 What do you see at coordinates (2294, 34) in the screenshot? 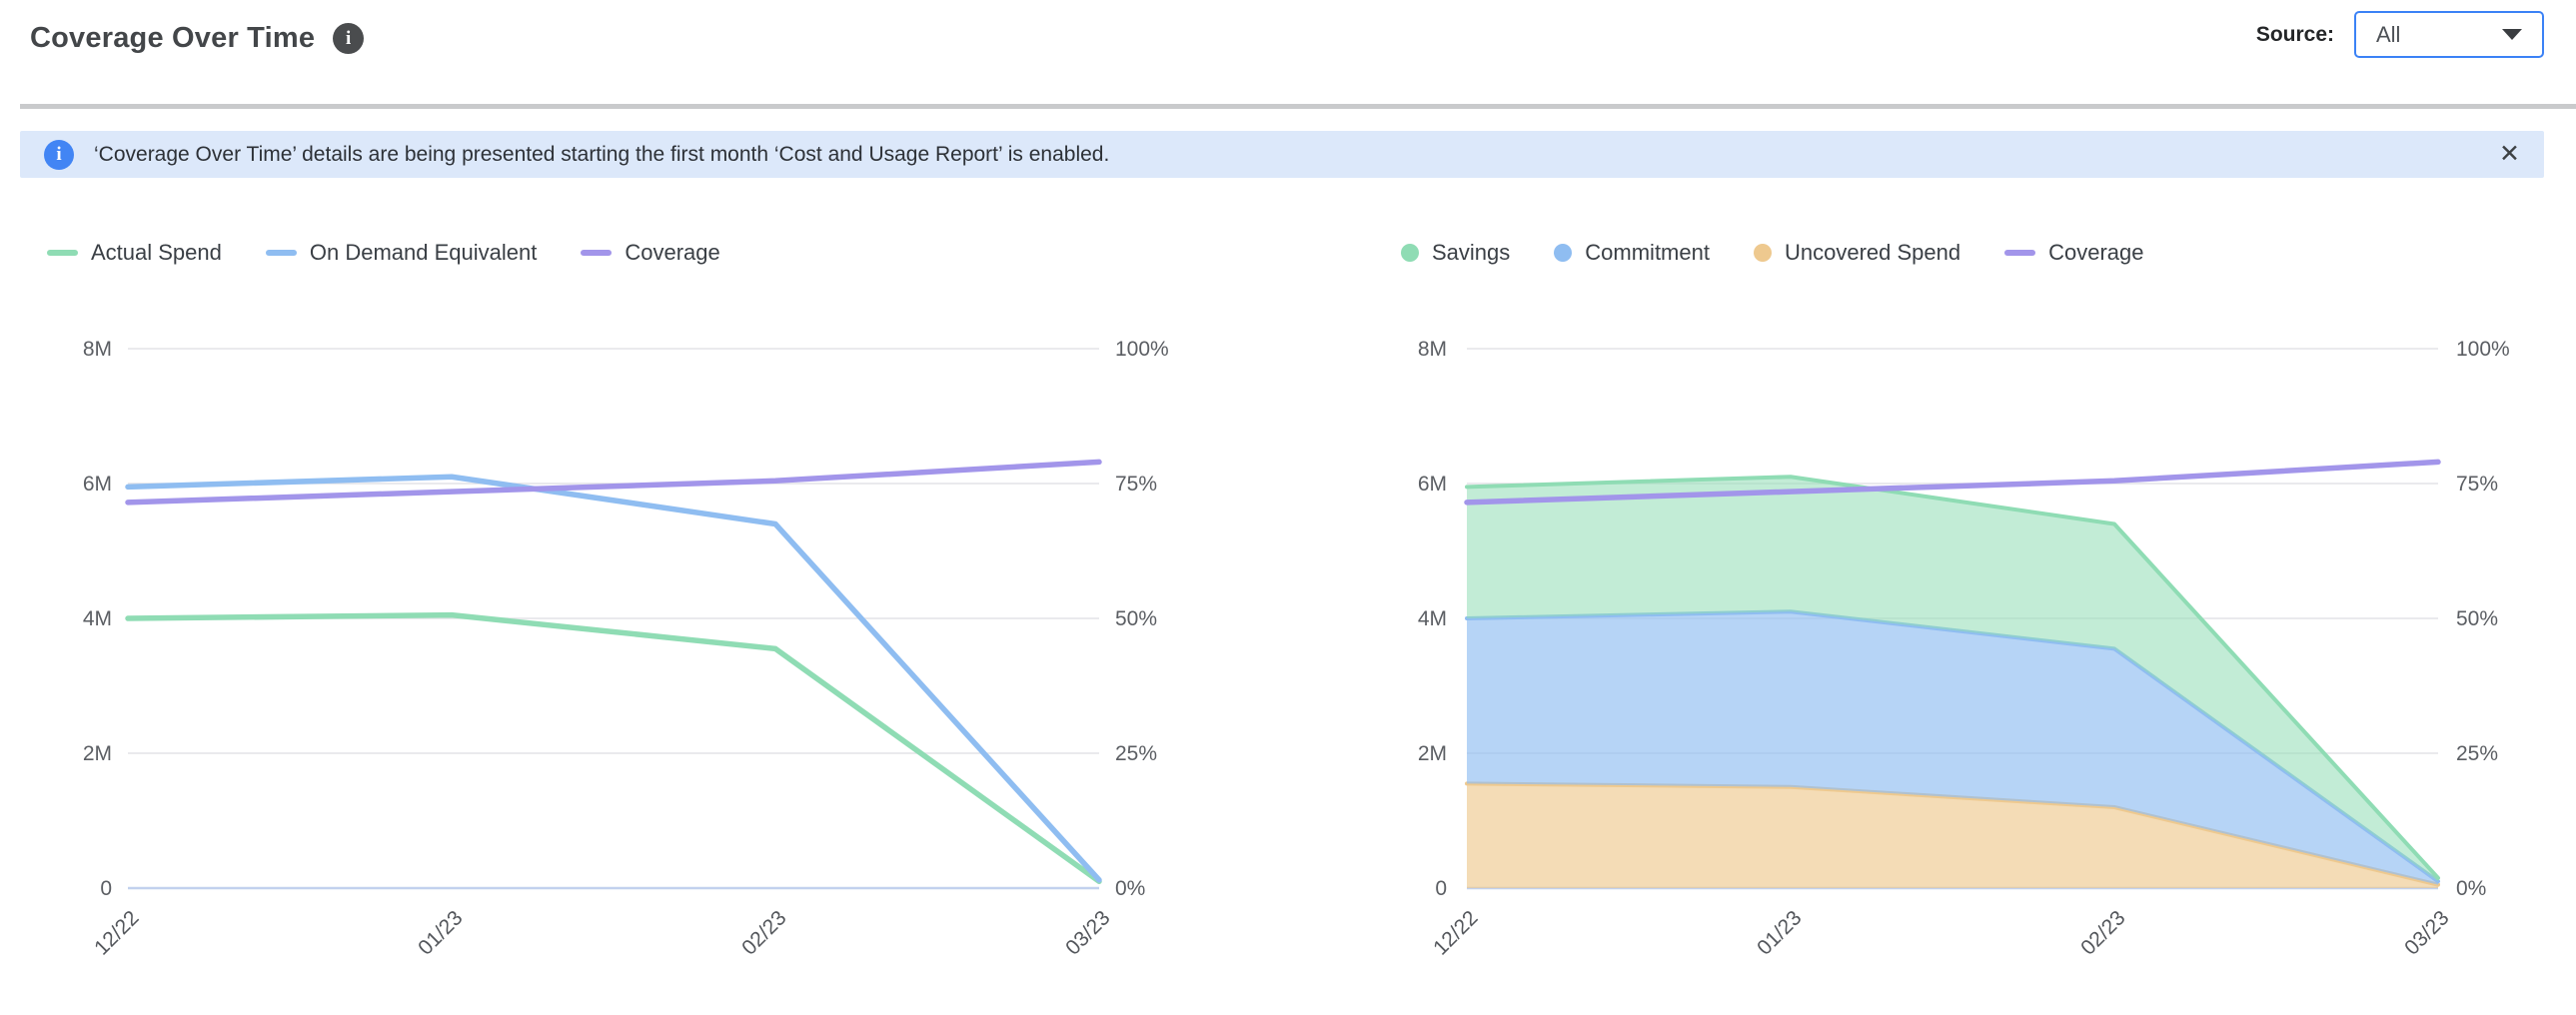
I see `source-label: Source:` at bounding box center [2294, 34].